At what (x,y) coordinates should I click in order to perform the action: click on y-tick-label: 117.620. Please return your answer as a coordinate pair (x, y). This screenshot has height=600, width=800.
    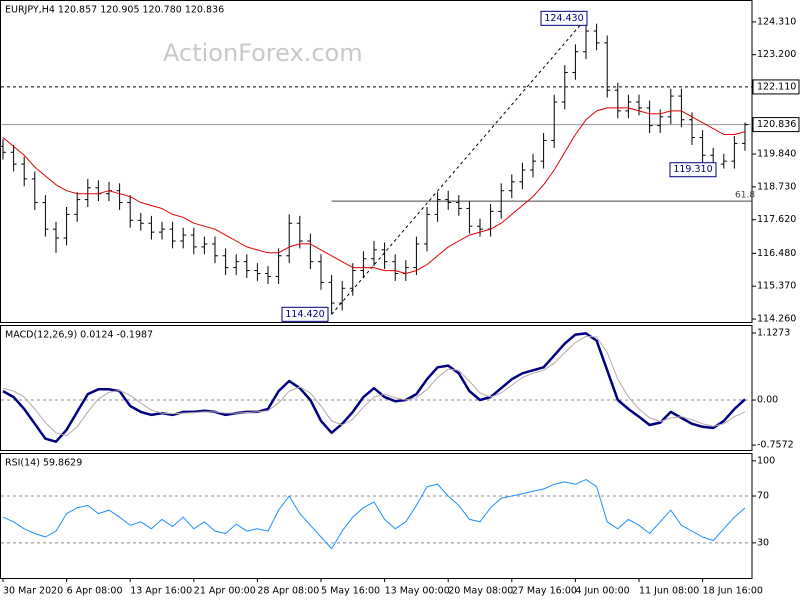
    Looking at the image, I should click on (776, 219).